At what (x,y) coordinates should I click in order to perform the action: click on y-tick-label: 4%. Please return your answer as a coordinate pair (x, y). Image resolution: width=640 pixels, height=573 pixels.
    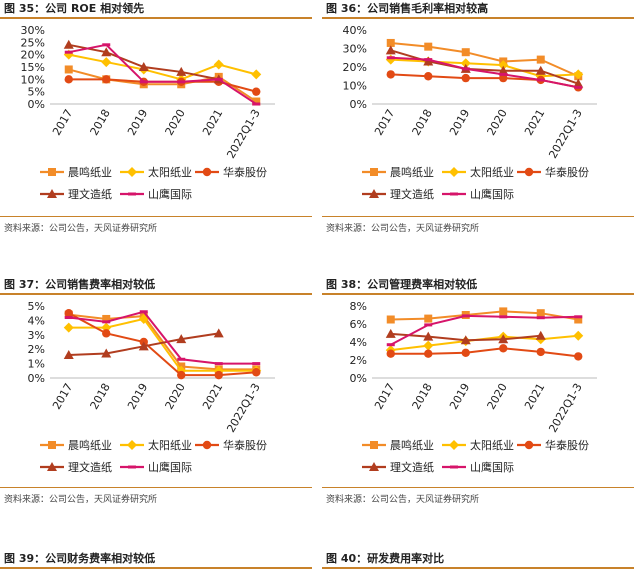
    Looking at the image, I should click on (36, 320).